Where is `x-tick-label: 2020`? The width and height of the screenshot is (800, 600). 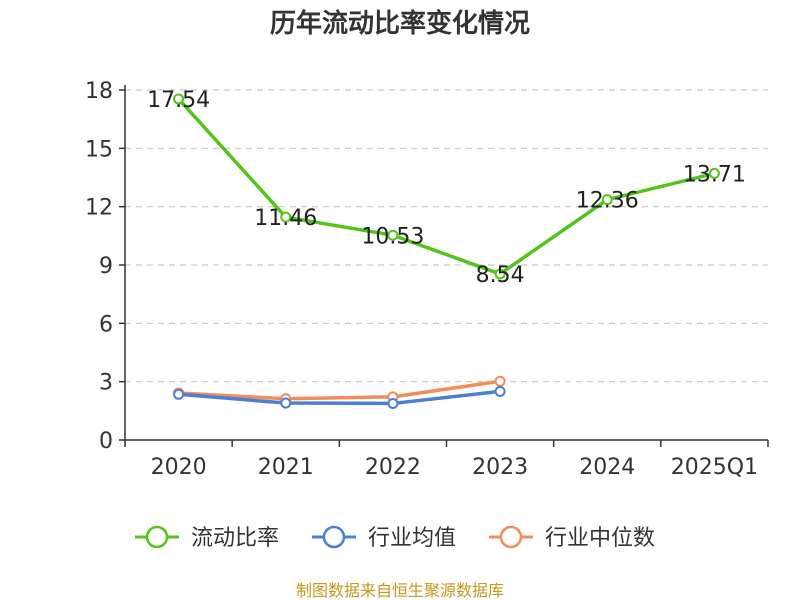 x-tick-label: 2020 is located at coordinates (179, 467).